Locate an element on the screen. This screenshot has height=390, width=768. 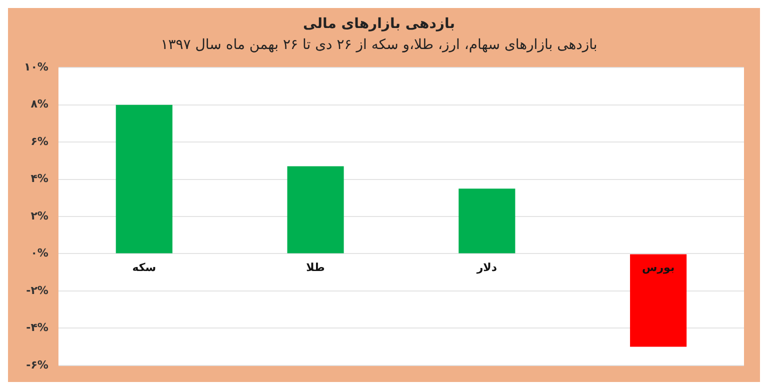
x-tick-label: بورس is located at coordinates (658, 267).